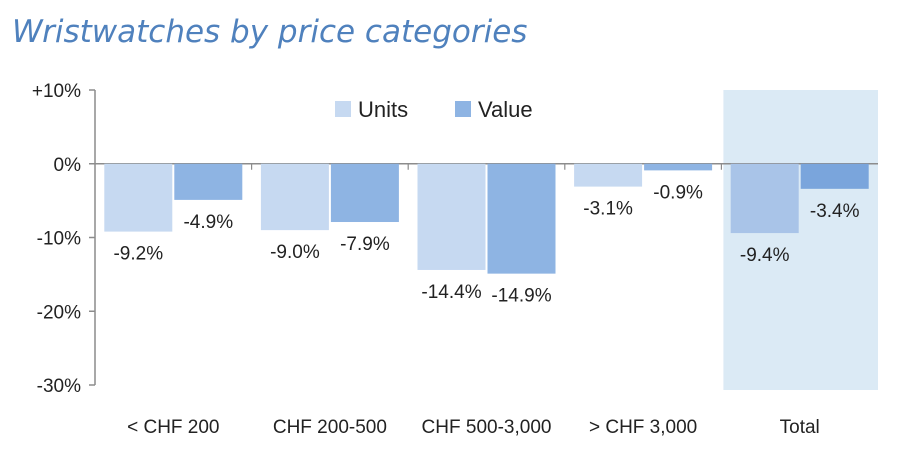 The image size is (900, 458). I want to click on category-label: Total, so click(800, 427).